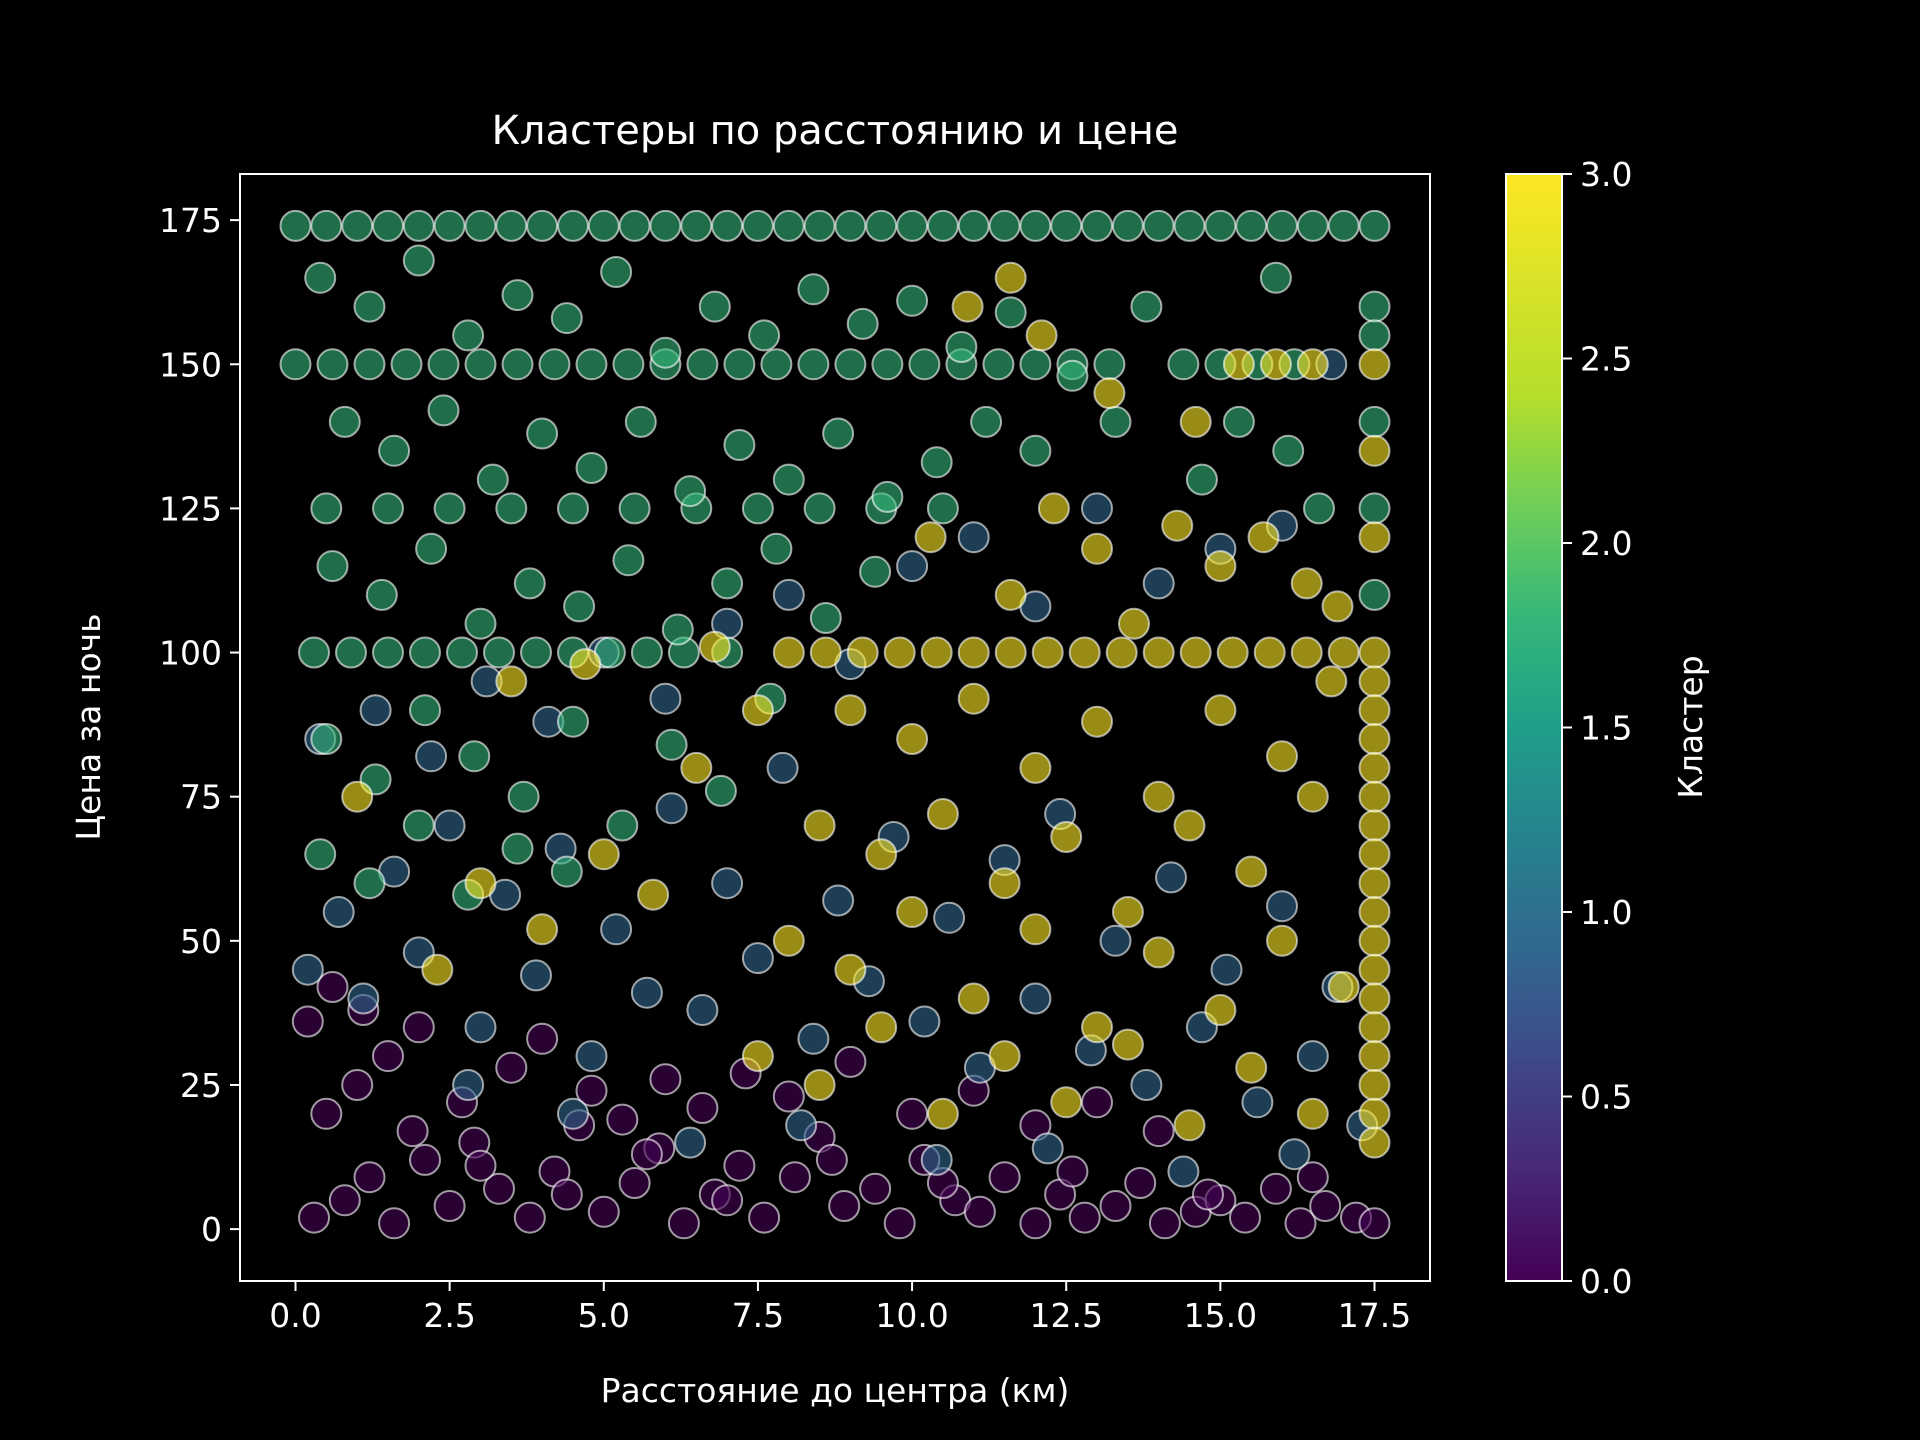 This screenshot has width=1920, height=1440. Describe the element at coordinates (835, 1390) in the screenshot. I see `x-axis-title: Расстояние до центра (км)` at that location.